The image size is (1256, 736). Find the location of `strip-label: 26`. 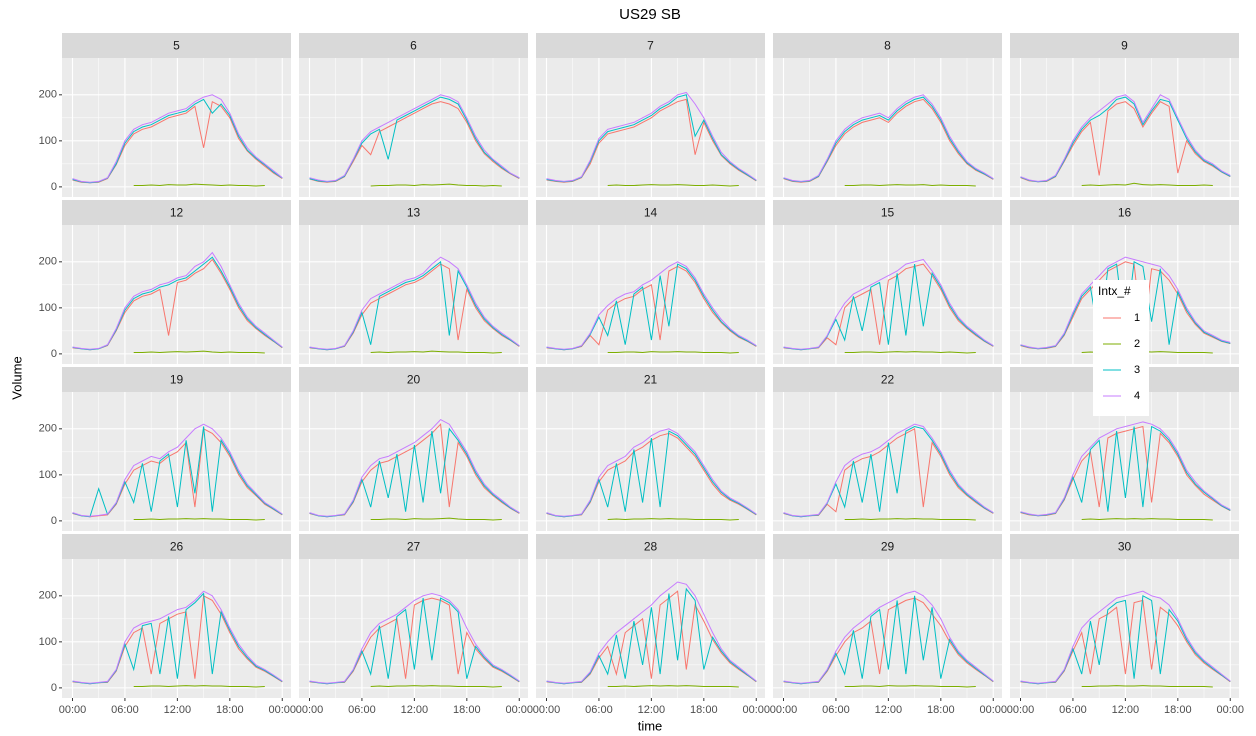

strip-label: 26 is located at coordinates (177, 547).